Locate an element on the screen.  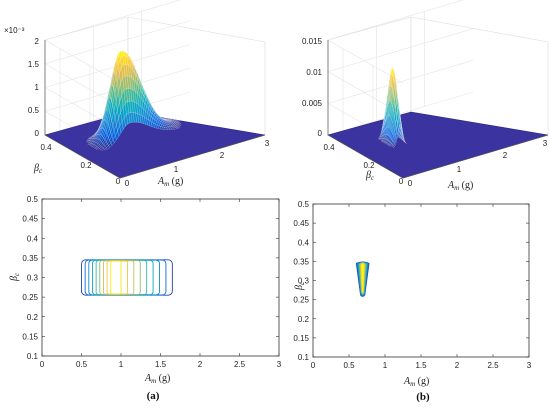
a3d-surface-mesh is located at coordinates (133, 100).